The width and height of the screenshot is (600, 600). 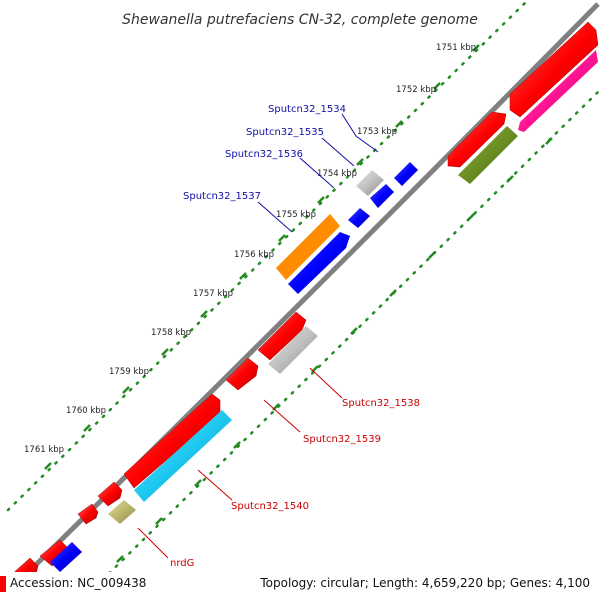 I want to click on gene-label-sputcn32-1540: Sputcn32_1540, so click(x=270, y=506).